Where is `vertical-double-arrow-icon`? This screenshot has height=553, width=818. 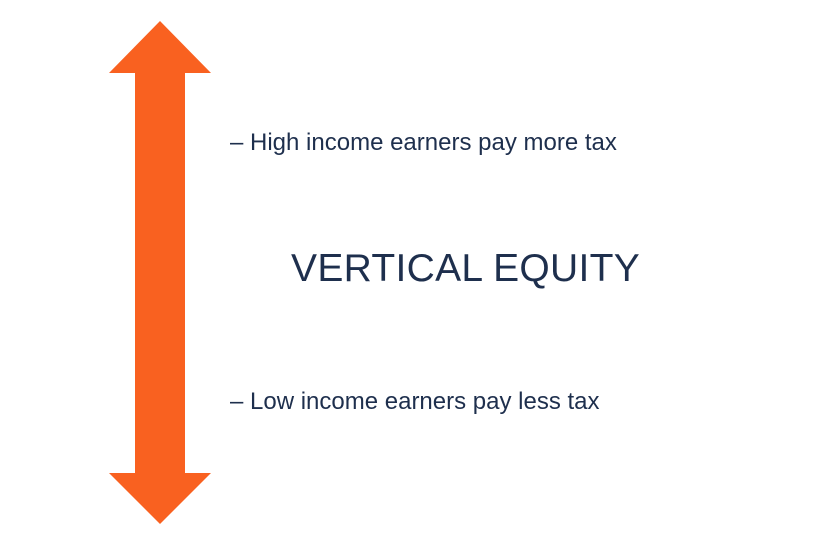 vertical-double-arrow-icon is located at coordinates (160, 272).